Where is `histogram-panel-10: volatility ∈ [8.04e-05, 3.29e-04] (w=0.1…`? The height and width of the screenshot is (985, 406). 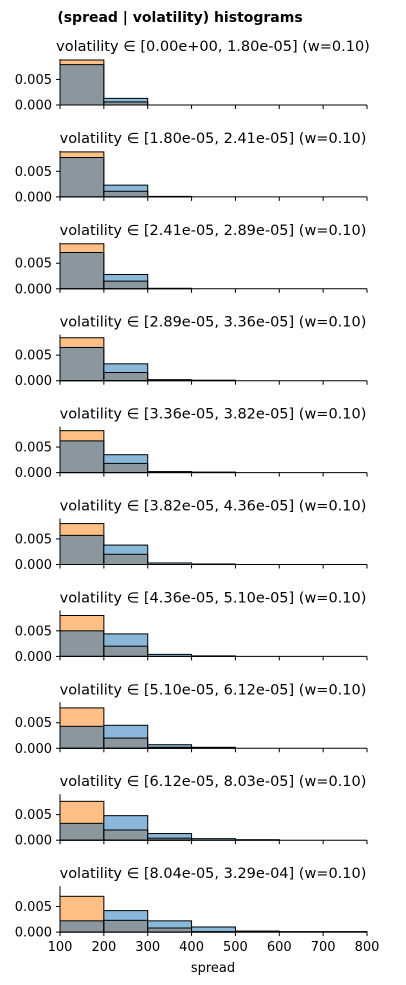
histogram-panel-10: volatility ∈ [8.04e-05, 3.29e-04] (w=0.1… is located at coordinates (197, 921).